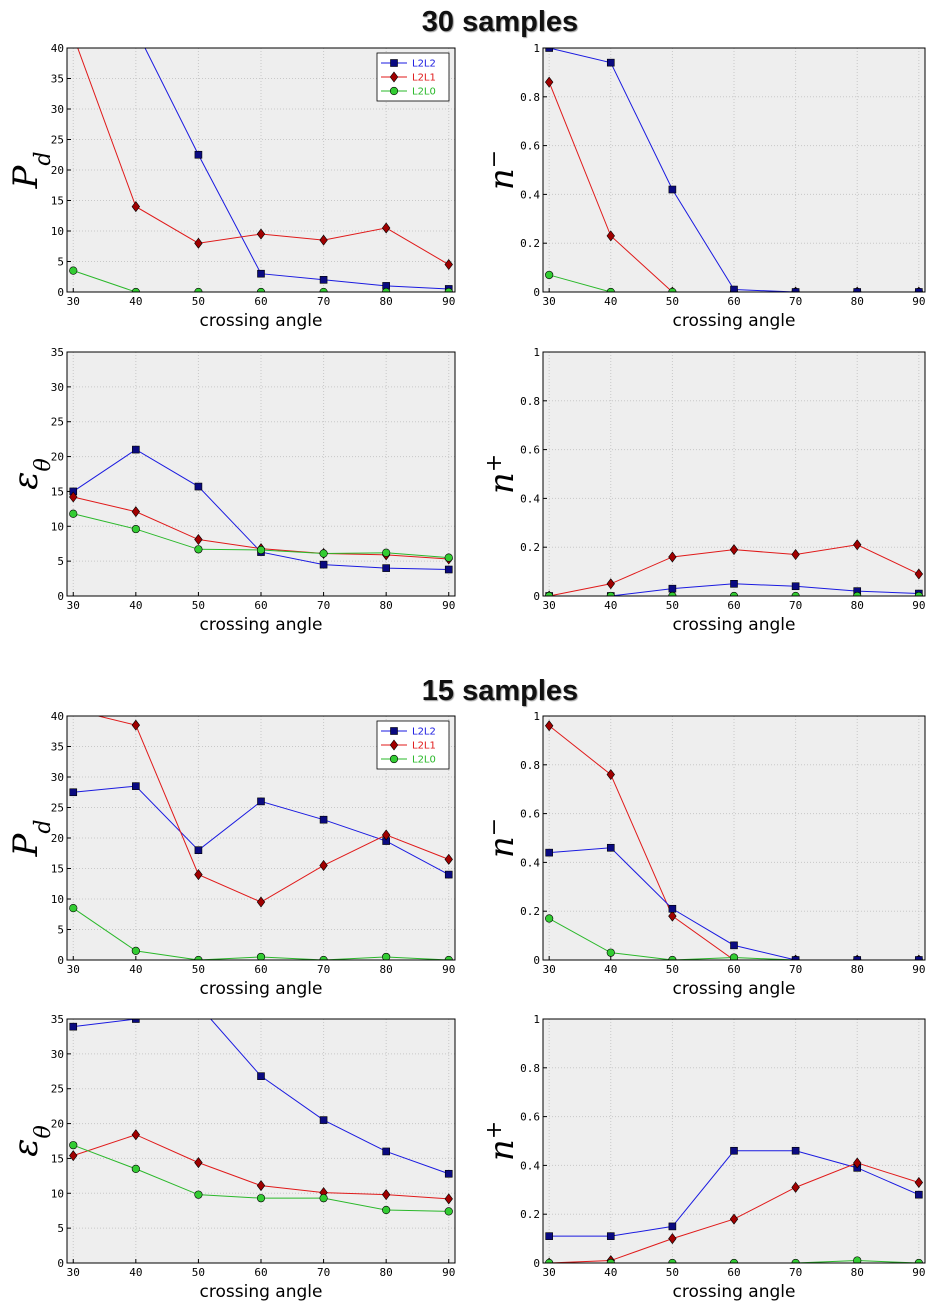 This screenshot has width=928, height=1311. Describe the element at coordinates (857, 1272) in the screenshot. I see `x-tick-label: 80` at that location.